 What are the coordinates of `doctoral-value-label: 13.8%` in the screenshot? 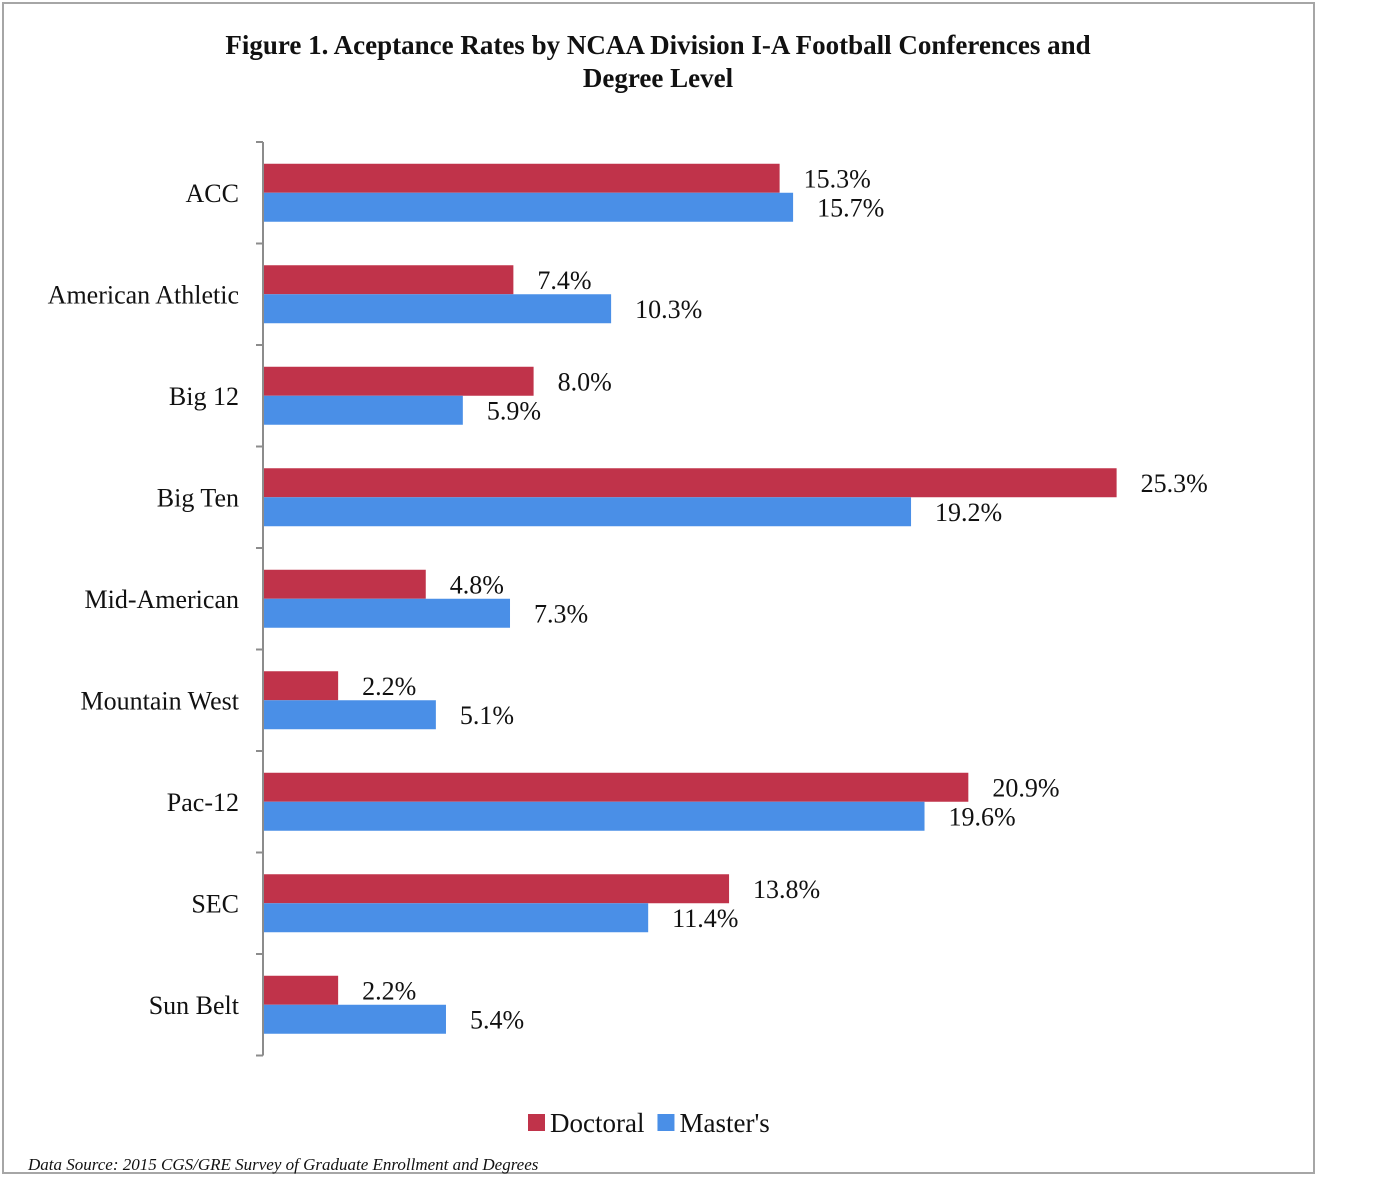 It's located at (786, 889).